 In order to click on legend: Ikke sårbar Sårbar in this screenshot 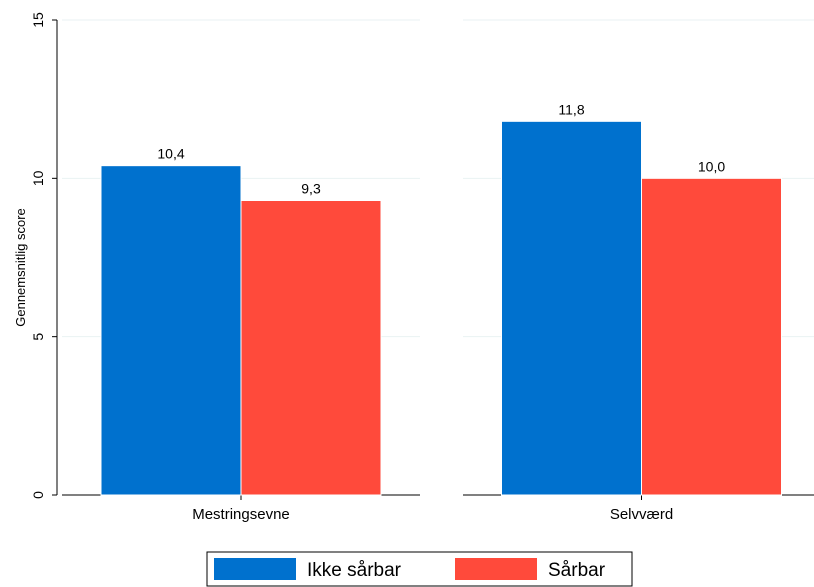, I will do `click(419, 569)`.